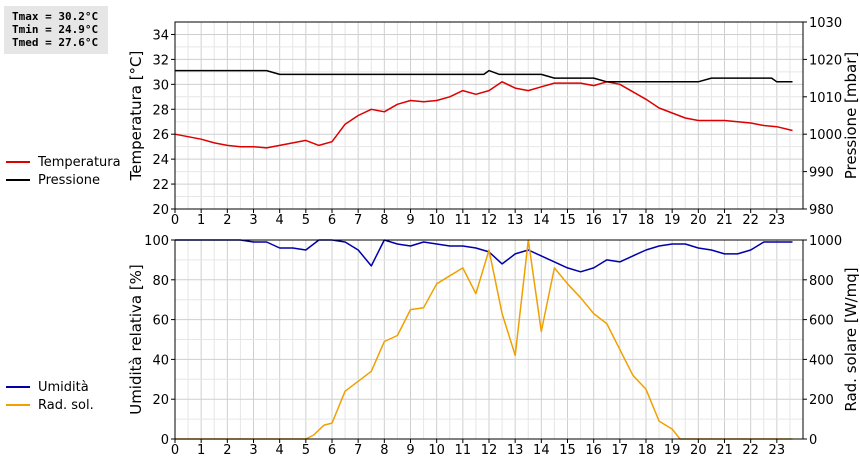 The image size is (860, 460). I want to click on chart1-x-tick-label: 22, so click(750, 220).